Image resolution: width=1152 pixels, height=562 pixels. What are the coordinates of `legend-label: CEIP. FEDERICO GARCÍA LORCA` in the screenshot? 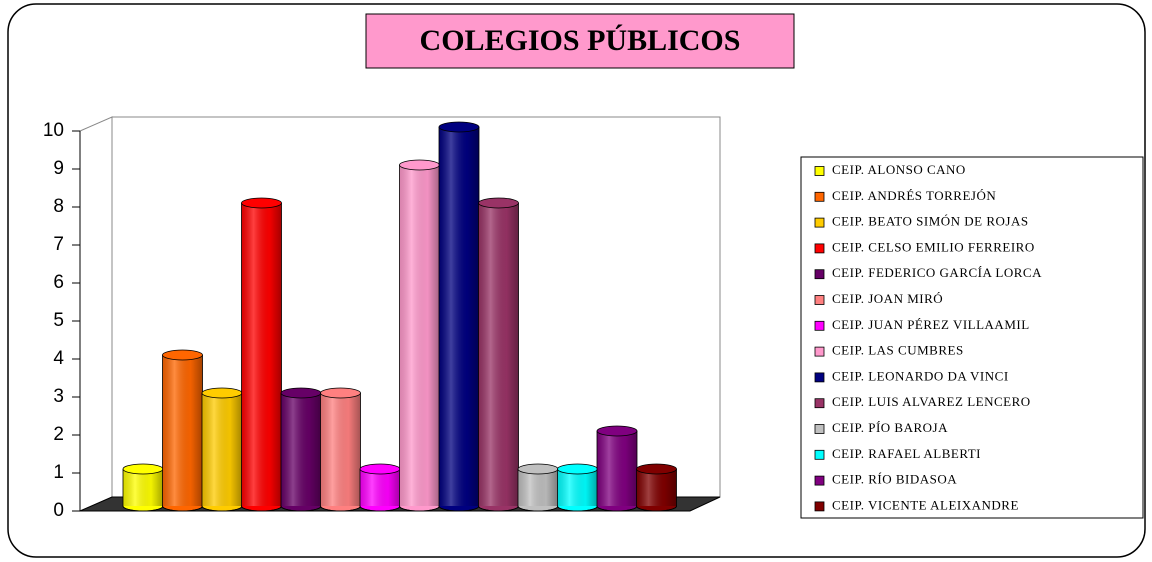 It's located at (937, 272).